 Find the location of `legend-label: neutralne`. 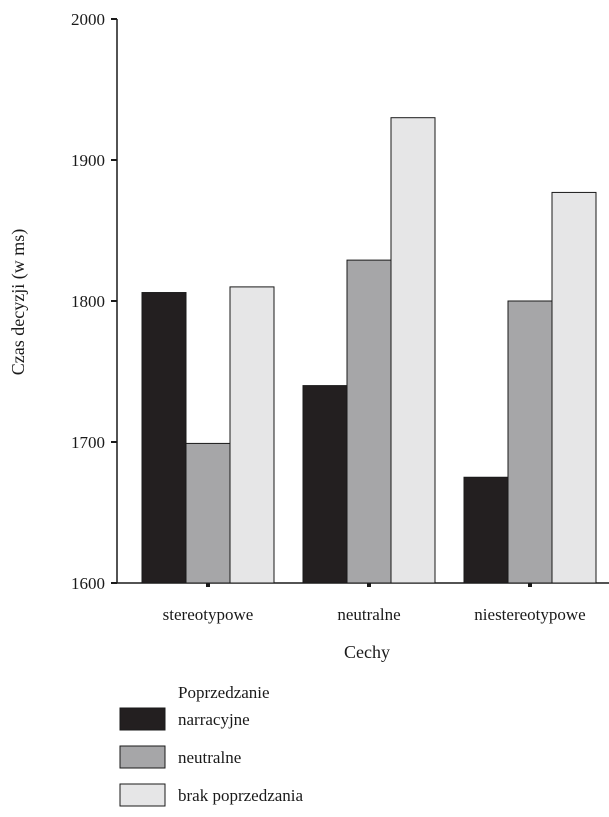

legend-label: neutralne is located at coordinates (209, 757).